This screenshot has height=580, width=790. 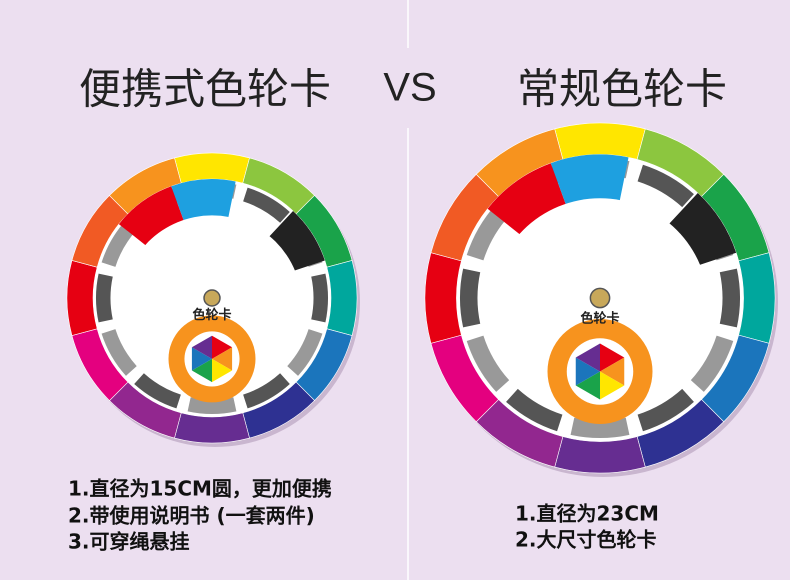 I want to click on left-feature: 1.直径为15CM圆，更加便携, so click(x=200, y=489).